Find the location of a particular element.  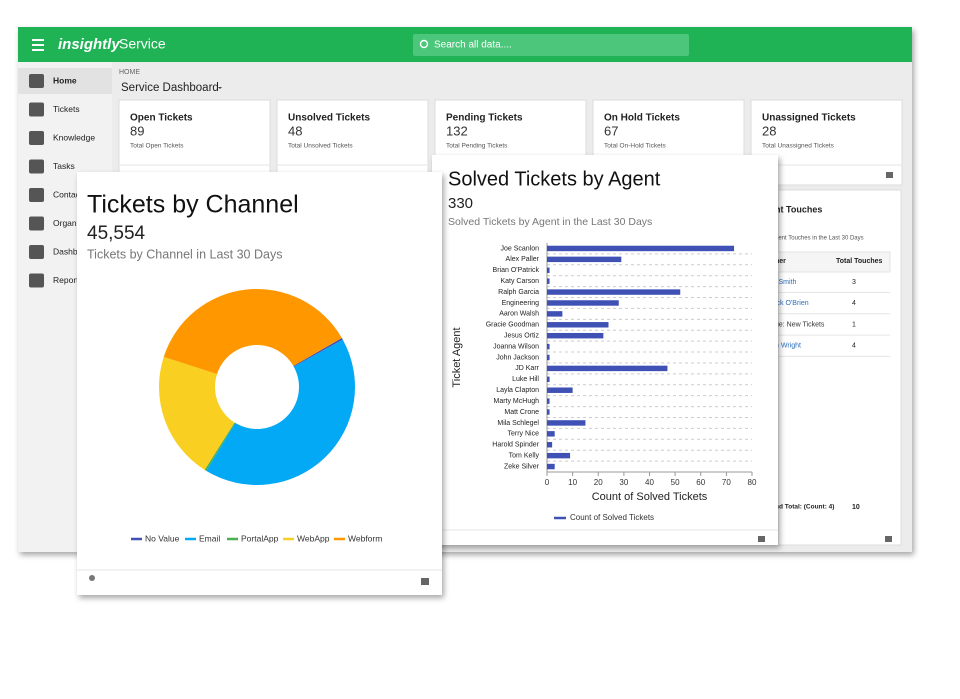

y-axis-title: Ticket Agent is located at coordinates (457, 357).